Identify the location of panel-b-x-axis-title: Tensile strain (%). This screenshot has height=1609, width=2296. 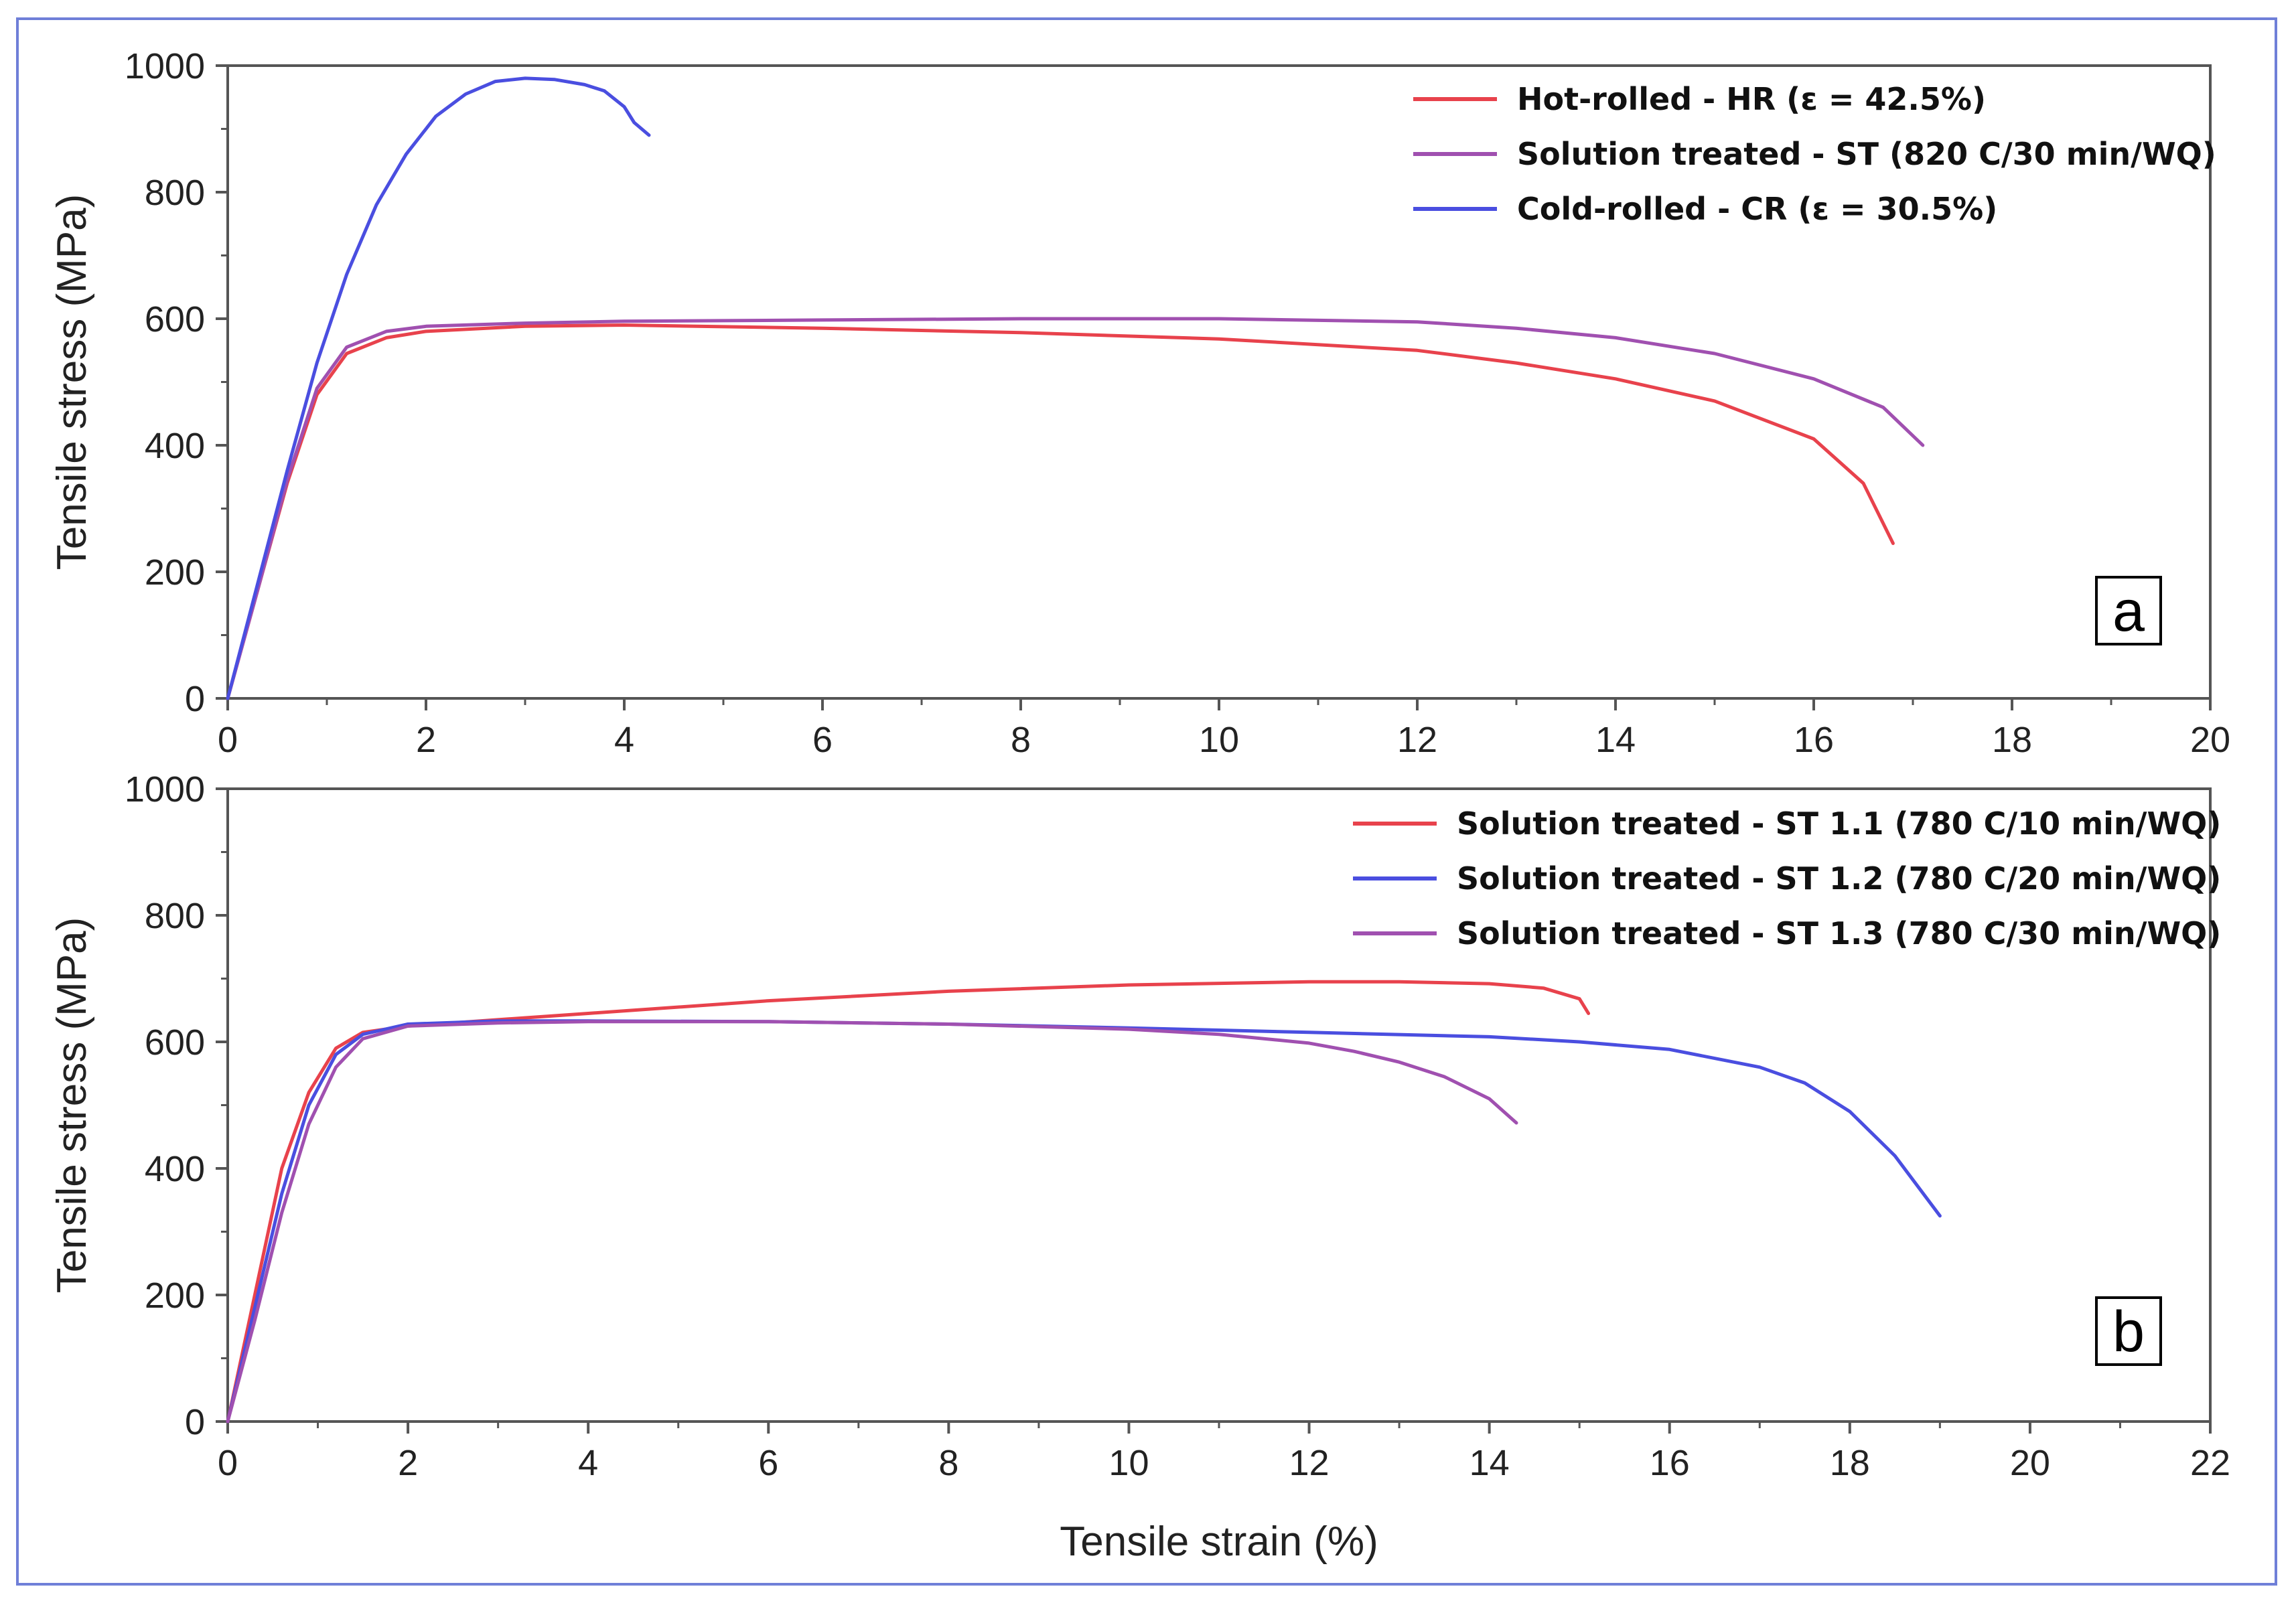
(1219, 1542).